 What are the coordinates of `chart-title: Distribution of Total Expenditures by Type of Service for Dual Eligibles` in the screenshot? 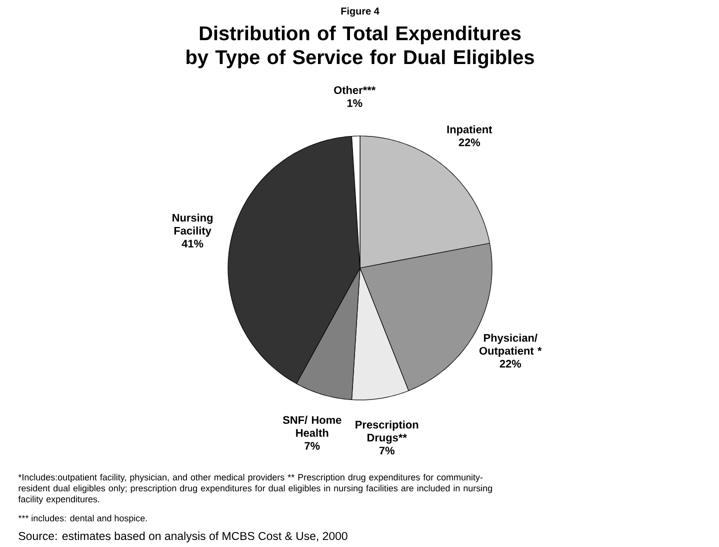 It's located at (360, 47).